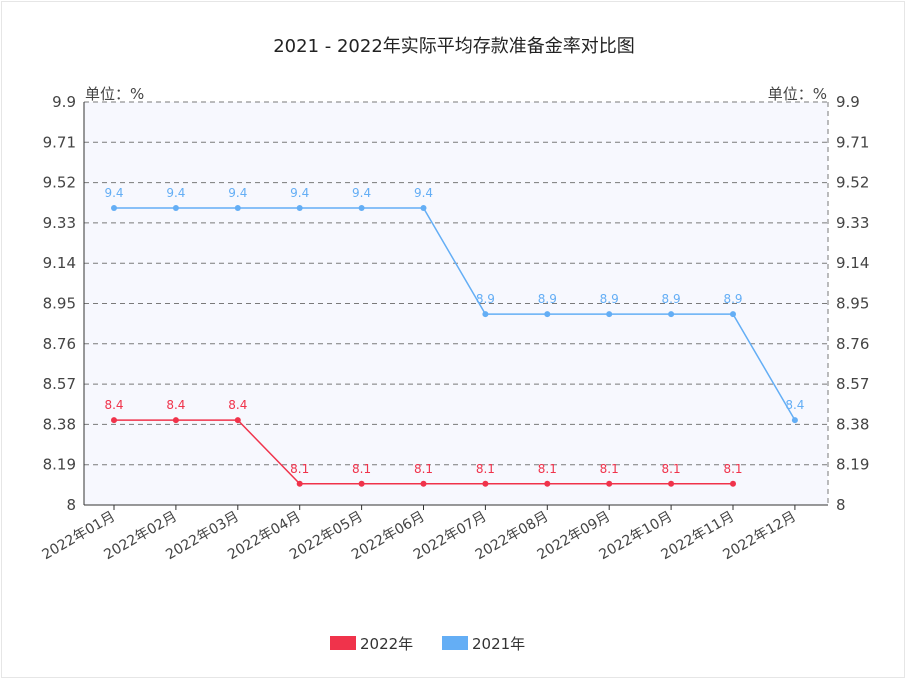  What do you see at coordinates (841, 505) in the screenshot?
I see `y-tick-label-right: 8` at bounding box center [841, 505].